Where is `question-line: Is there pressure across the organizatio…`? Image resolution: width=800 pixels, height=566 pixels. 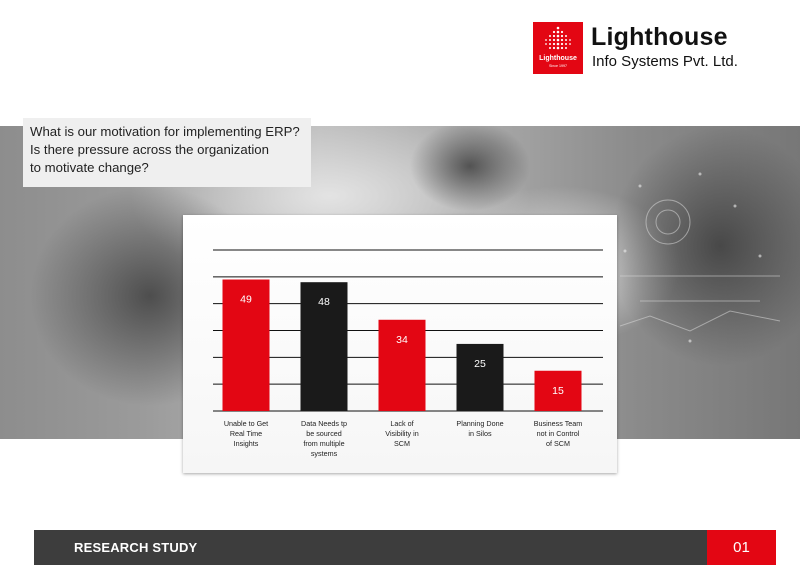 question-line: Is there pressure across the organizatio… is located at coordinates (149, 149).